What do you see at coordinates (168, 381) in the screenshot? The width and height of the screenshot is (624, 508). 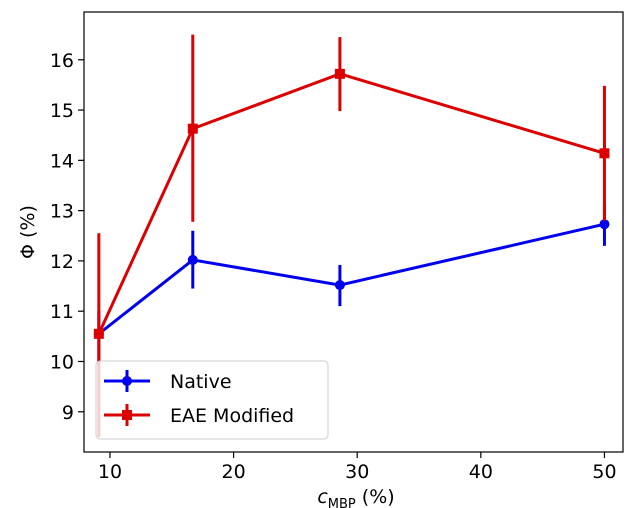 I see `legend-entry: Native` at bounding box center [168, 381].